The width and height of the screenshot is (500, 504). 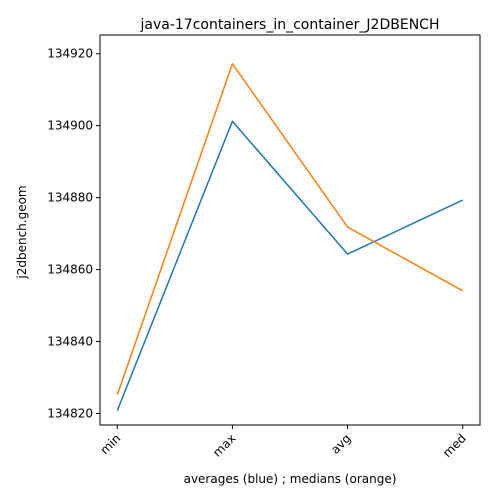 What do you see at coordinates (224, 445) in the screenshot?
I see `x-tick-label: max` at bounding box center [224, 445].